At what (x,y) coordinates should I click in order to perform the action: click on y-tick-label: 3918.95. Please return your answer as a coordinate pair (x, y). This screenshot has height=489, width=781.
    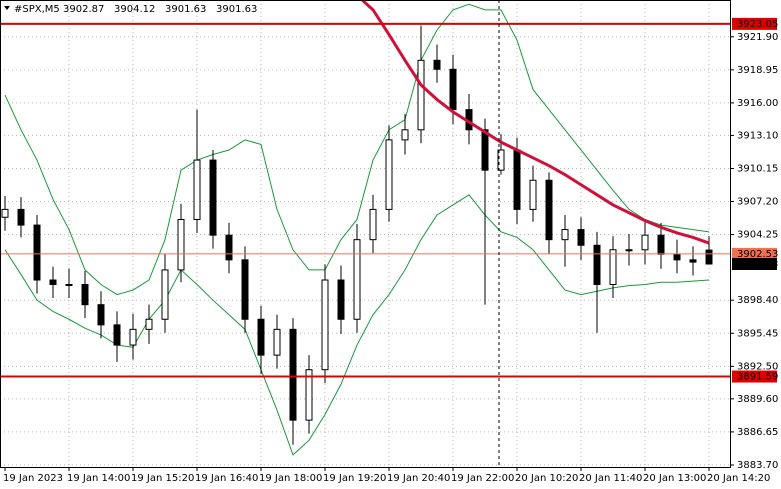
    Looking at the image, I should click on (757, 70).